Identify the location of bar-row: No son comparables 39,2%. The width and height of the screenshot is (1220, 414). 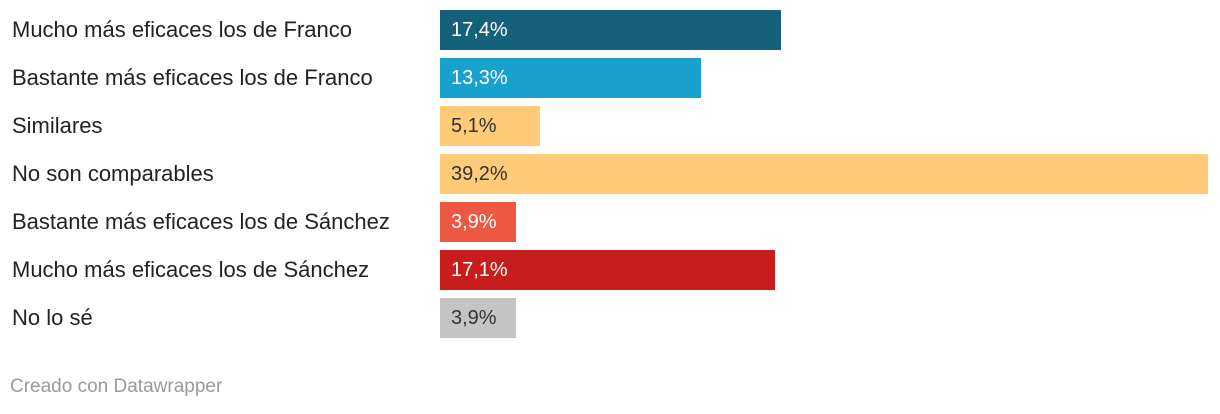
(610, 174).